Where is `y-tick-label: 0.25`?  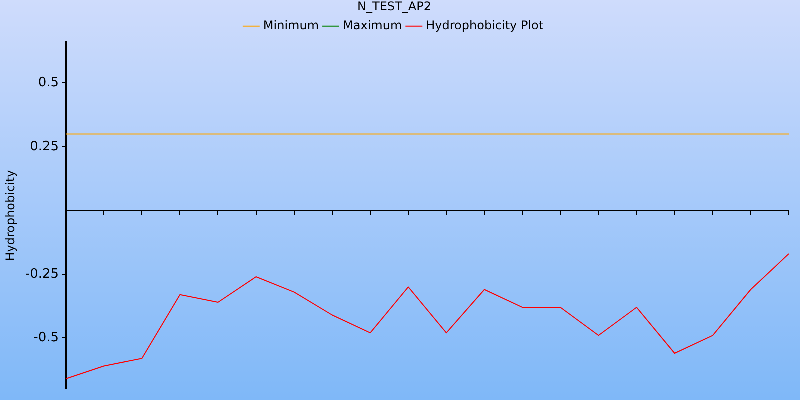
y-tick-label: 0.25 is located at coordinates (45, 146).